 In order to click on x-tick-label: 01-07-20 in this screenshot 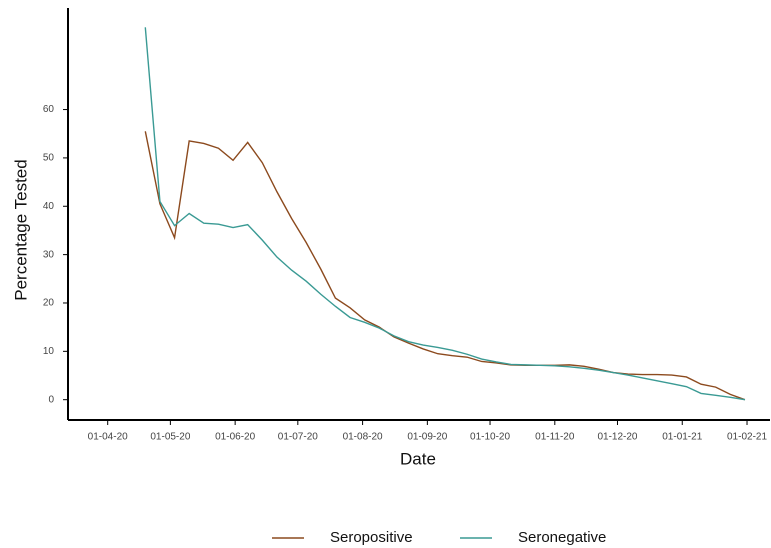, I will do `click(298, 437)`.